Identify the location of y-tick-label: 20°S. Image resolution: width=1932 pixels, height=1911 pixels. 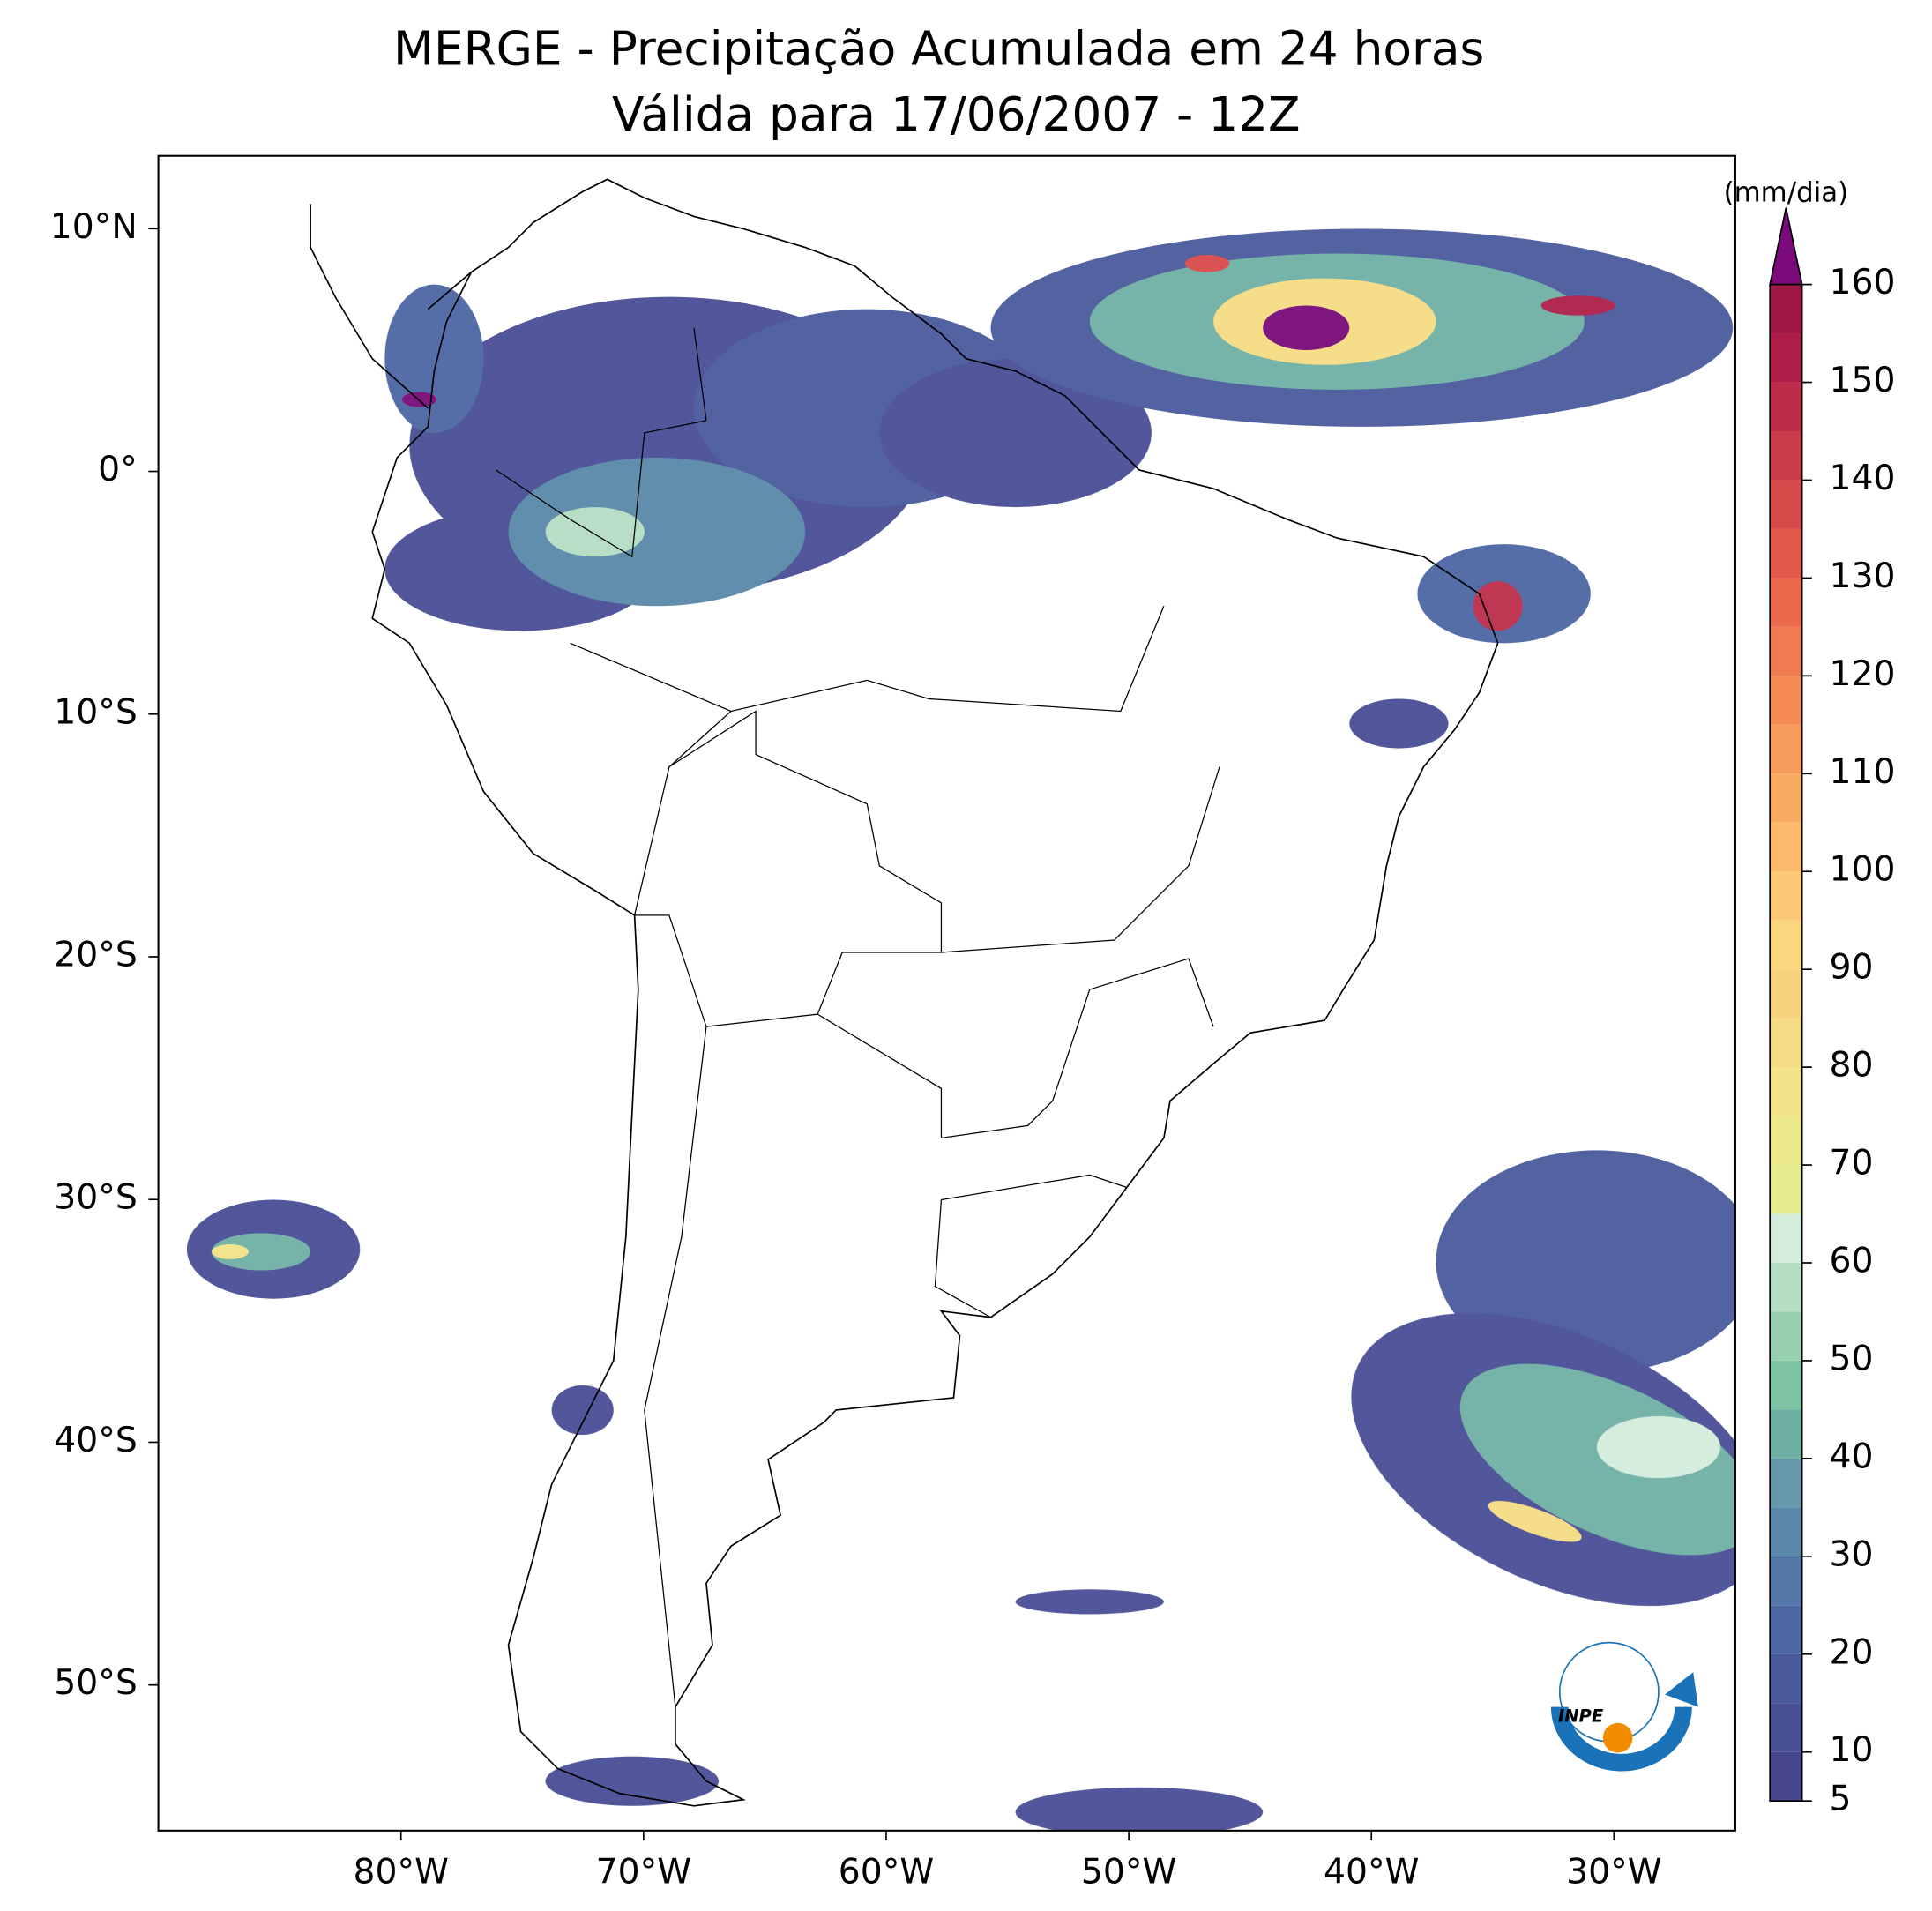
(96, 955).